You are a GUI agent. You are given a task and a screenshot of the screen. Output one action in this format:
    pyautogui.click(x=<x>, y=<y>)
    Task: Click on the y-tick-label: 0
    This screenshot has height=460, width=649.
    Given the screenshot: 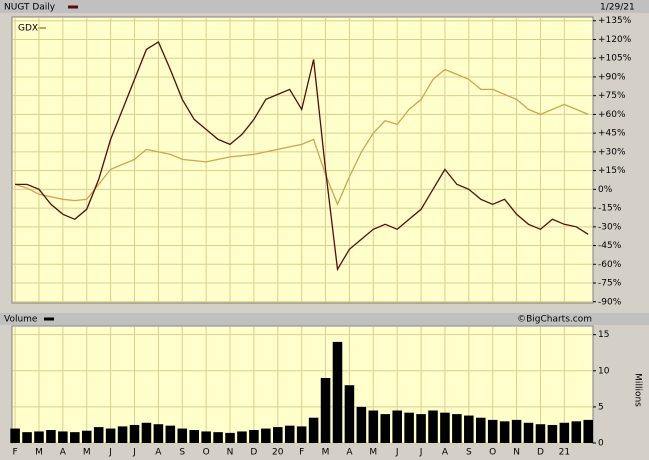 What is the action you would take?
    pyautogui.click(x=601, y=444)
    